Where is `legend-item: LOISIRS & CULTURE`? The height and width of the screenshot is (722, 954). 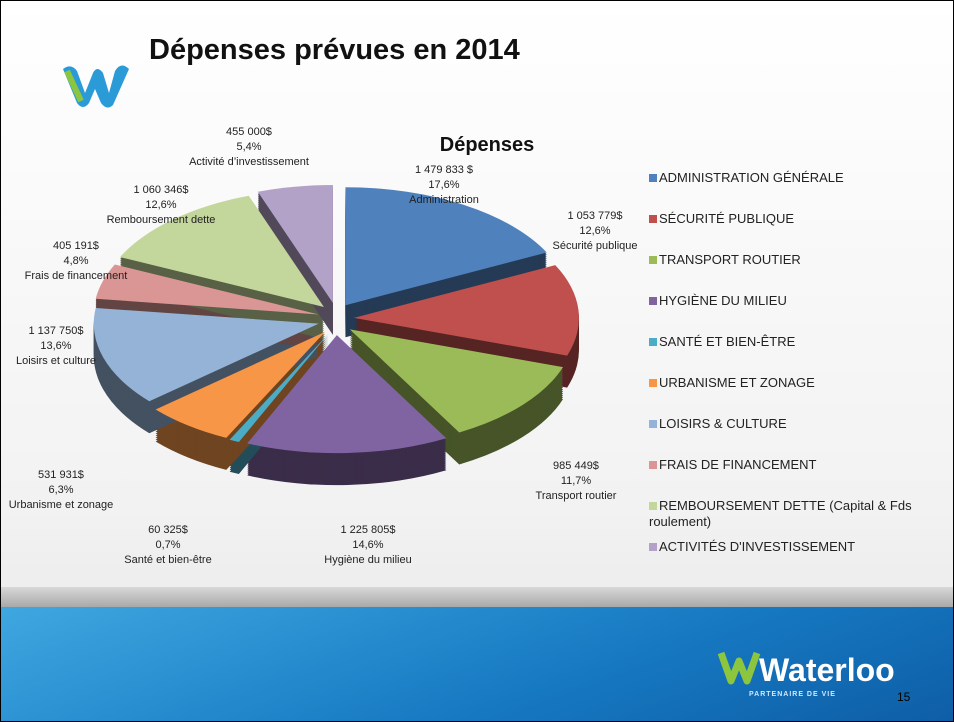
legend-item: LOISIRS & CULTURE is located at coordinates (784, 424).